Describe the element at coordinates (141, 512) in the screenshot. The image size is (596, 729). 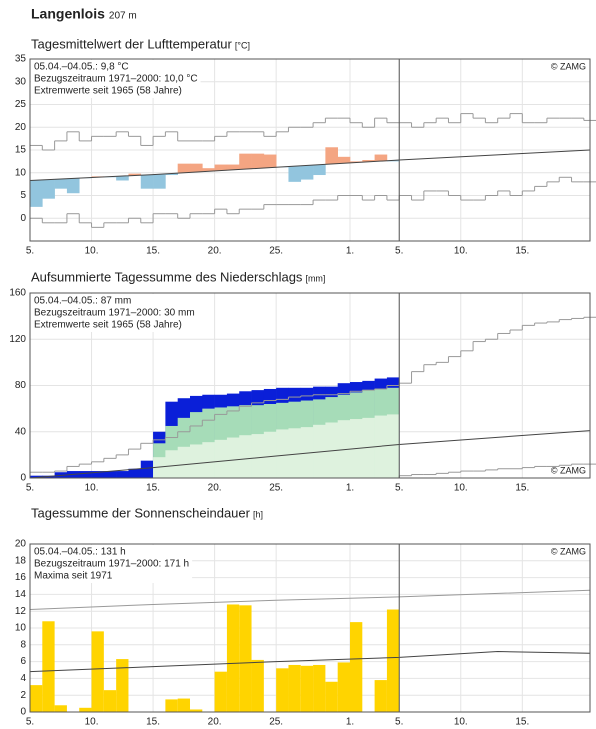
I see `chart-title: Tagessumme der Sonnenscheindauer` at that location.